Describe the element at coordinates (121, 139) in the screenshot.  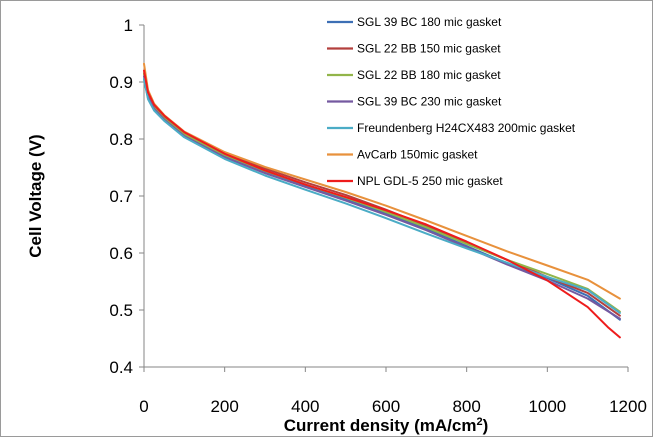
I see `y-tick-label: 0.8` at that location.